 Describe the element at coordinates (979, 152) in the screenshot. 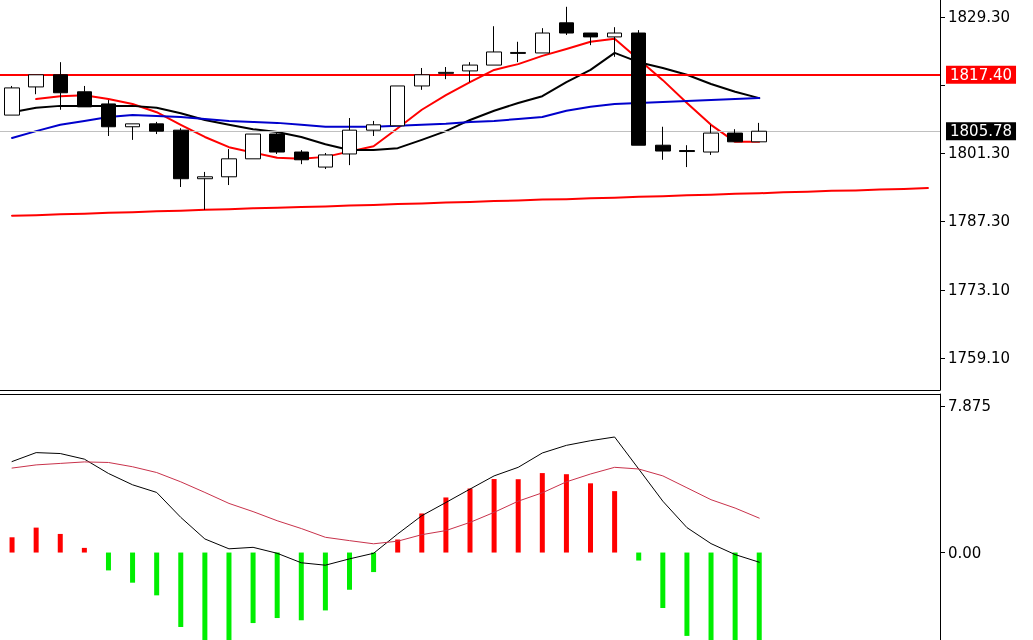

I see `y-tick-label: 1801.30` at that location.